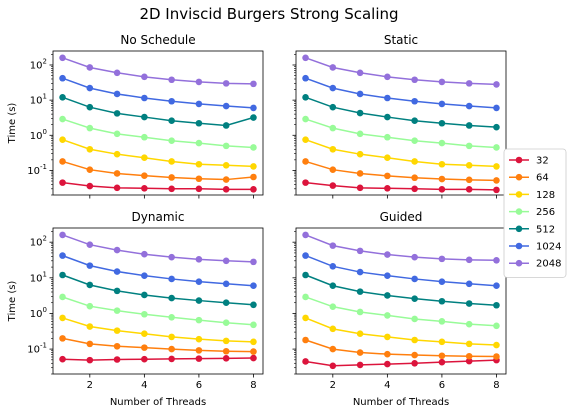 The image size is (572, 414). I want to click on y-tick-label: 10⁻¹, so click(37, 349).